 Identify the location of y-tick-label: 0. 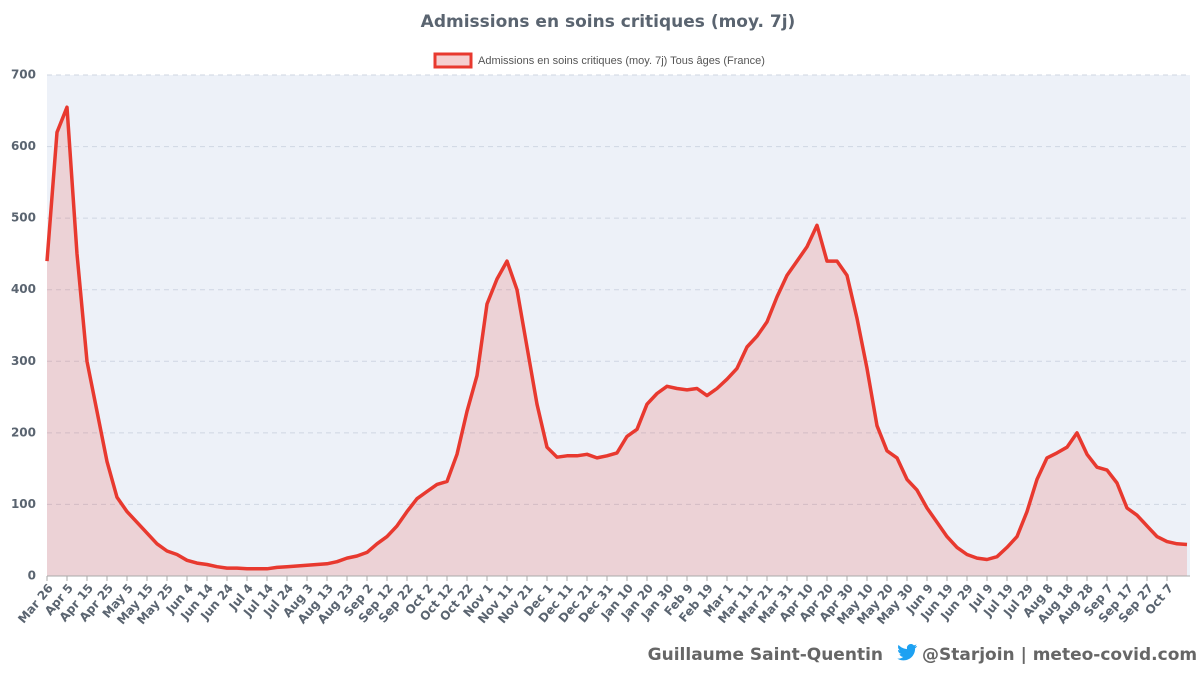
(32, 576).